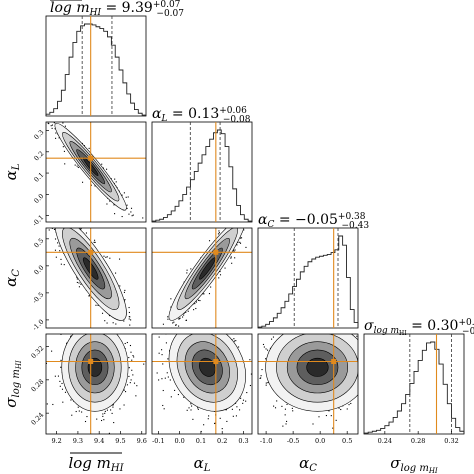  I want to click on x-tick-label: 0.5, so click(347, 441).